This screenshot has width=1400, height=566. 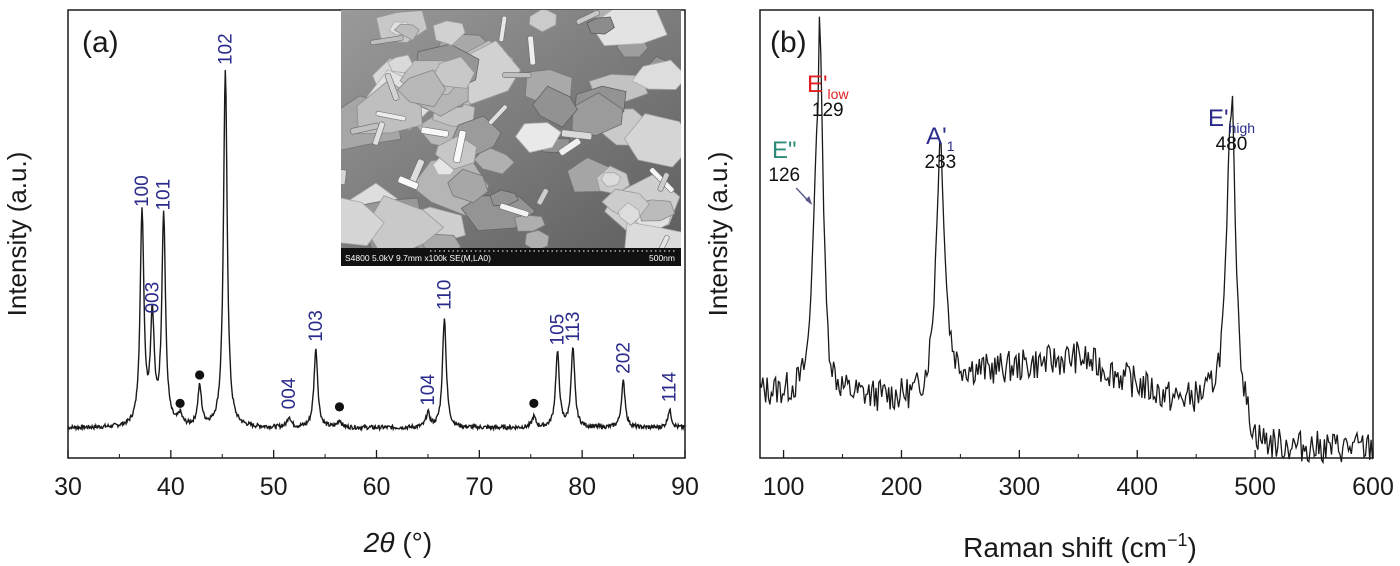 What do you see at coordinates (1373, 487) in the screenshot?
I see `x-tick-label: 600` at bounding box center [1373, 487].